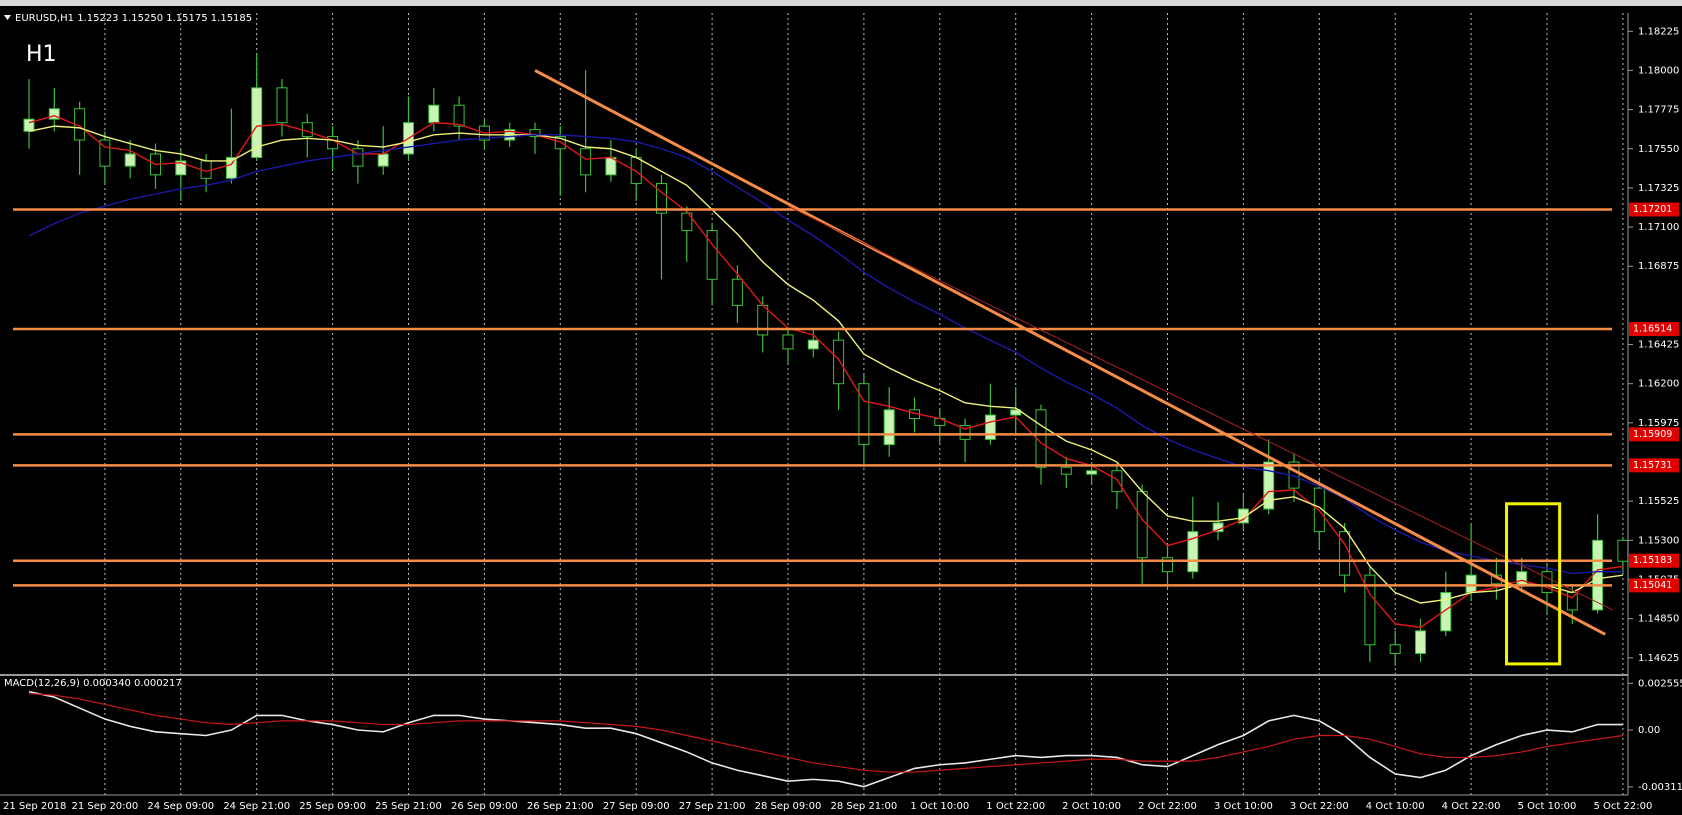 The width and height of the screenshot is (1682, 815). Describe the element at coordinates (1658, 110) in the screenshot. I see `y-tick-label: 1.17775` at that location.